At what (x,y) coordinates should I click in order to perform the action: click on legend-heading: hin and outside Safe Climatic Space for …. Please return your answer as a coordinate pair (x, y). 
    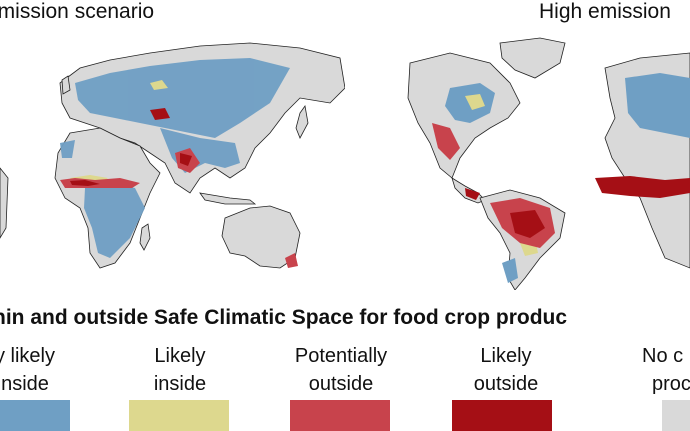
    Looking at the image, I should click on (284, 317).